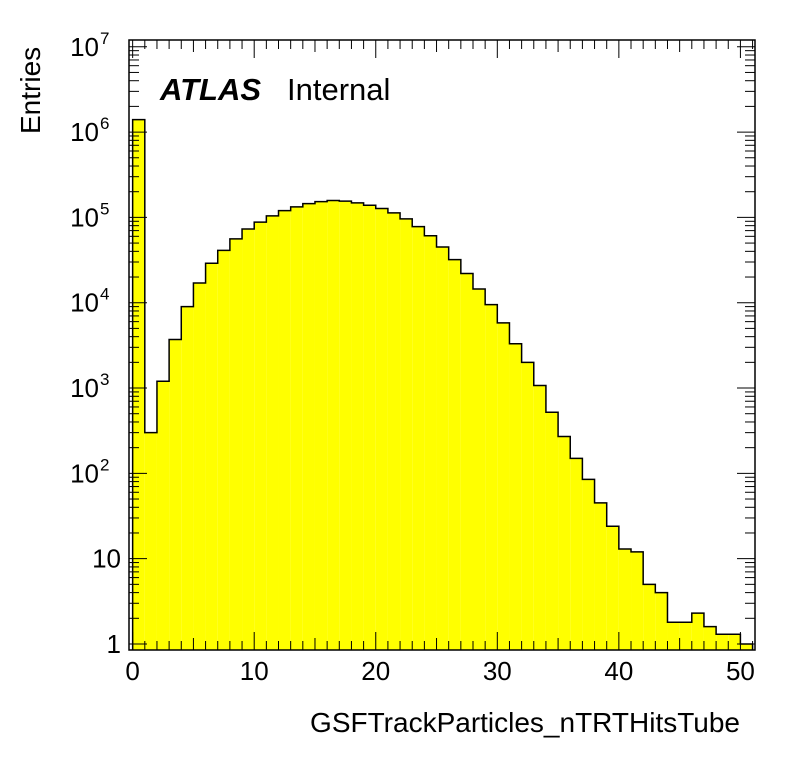 The image size is (796, 772). What do you see at coordinates (439, 671) in the screenshot?
I see `x-tick-labels: 0 10 20 30 40 50` at bounding box center [439, 671].